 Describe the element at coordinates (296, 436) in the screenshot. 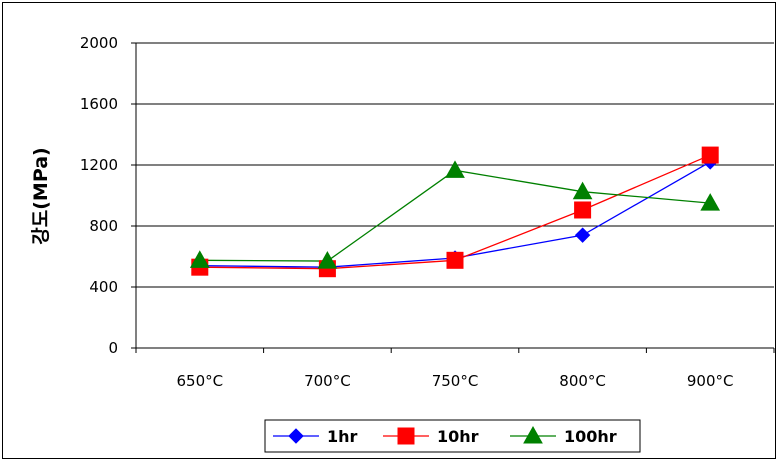

I see `legend-marker-1hr` at that location.